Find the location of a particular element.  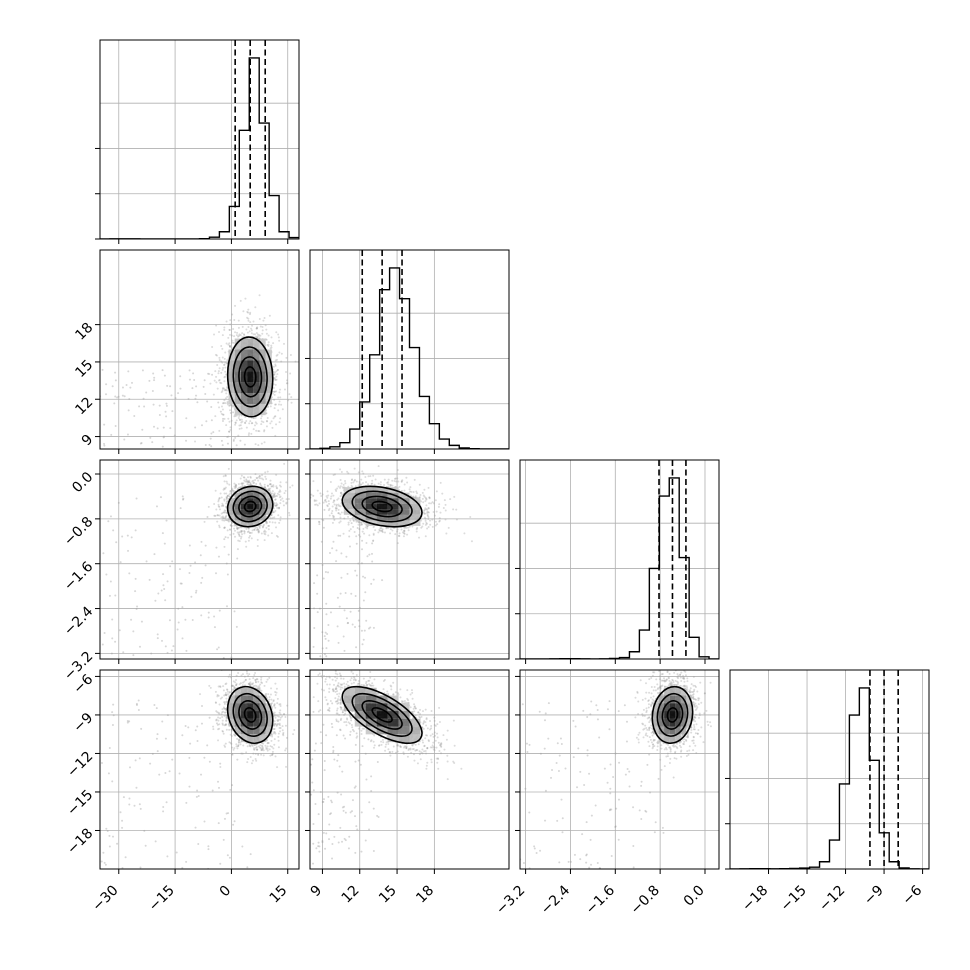

x-tick-label: −12 is located at coordinates (832, 899).